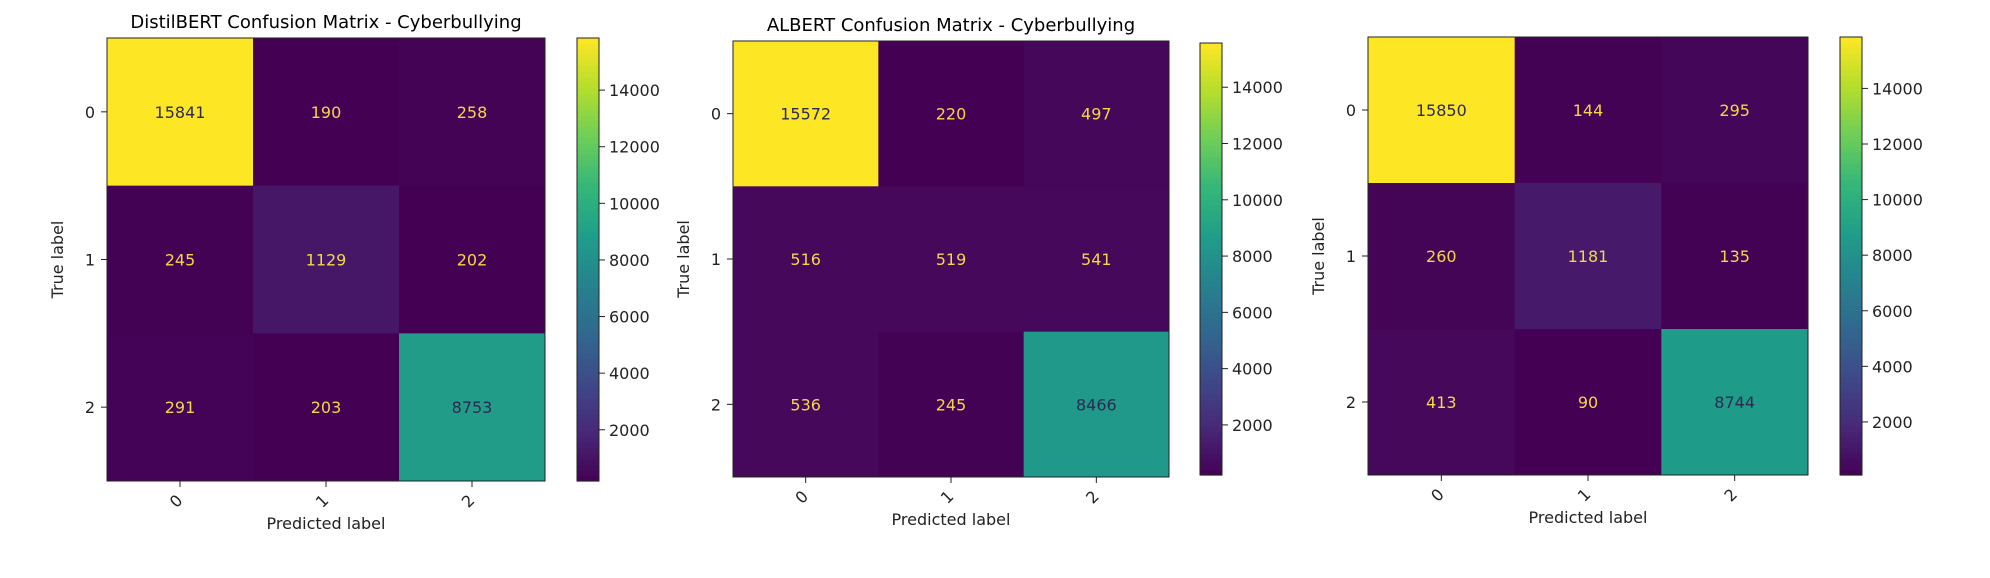 The height and width of the screenshot is (578, 1990). What do you see at coordinates (180, 112) in the screenshot?
I see `cell-value: 15841` at bounding box center [180, 112].